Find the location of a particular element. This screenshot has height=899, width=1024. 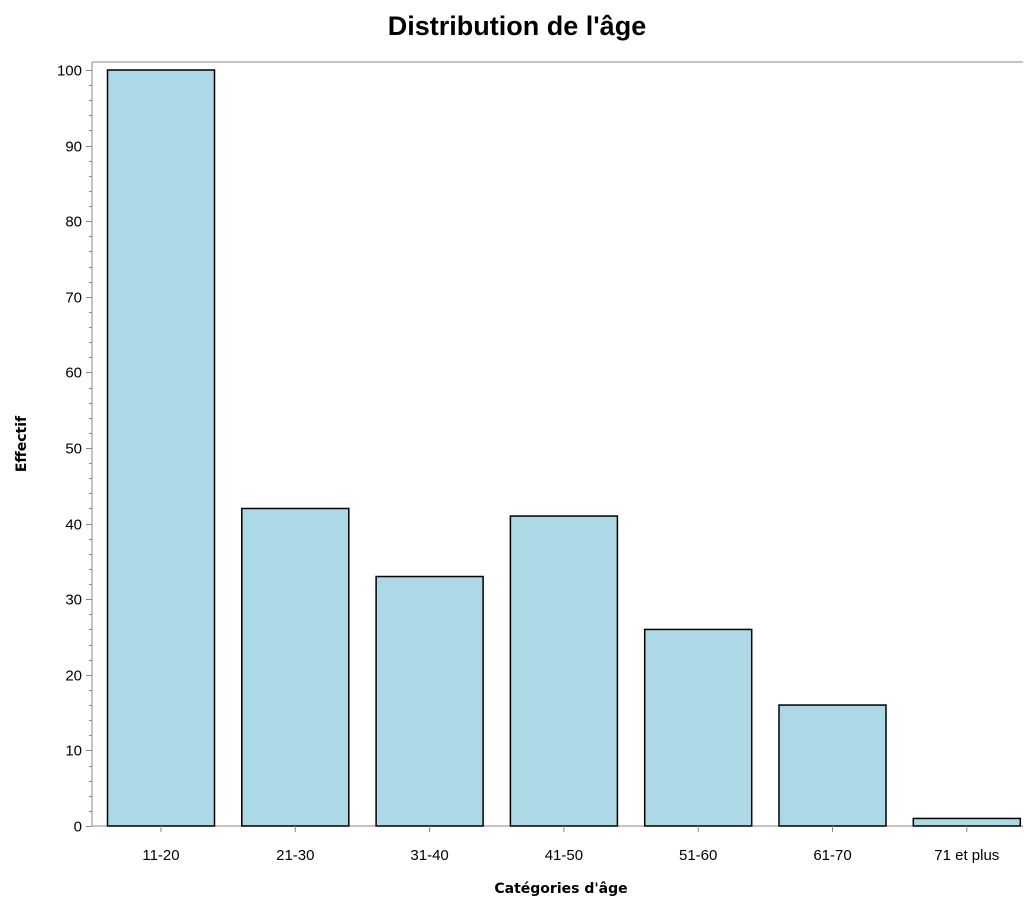

x-axis-labels: 11-20 21-30 31-40 41-50 51-60 61-70 71 et plus is located at coordinates (570, 845).